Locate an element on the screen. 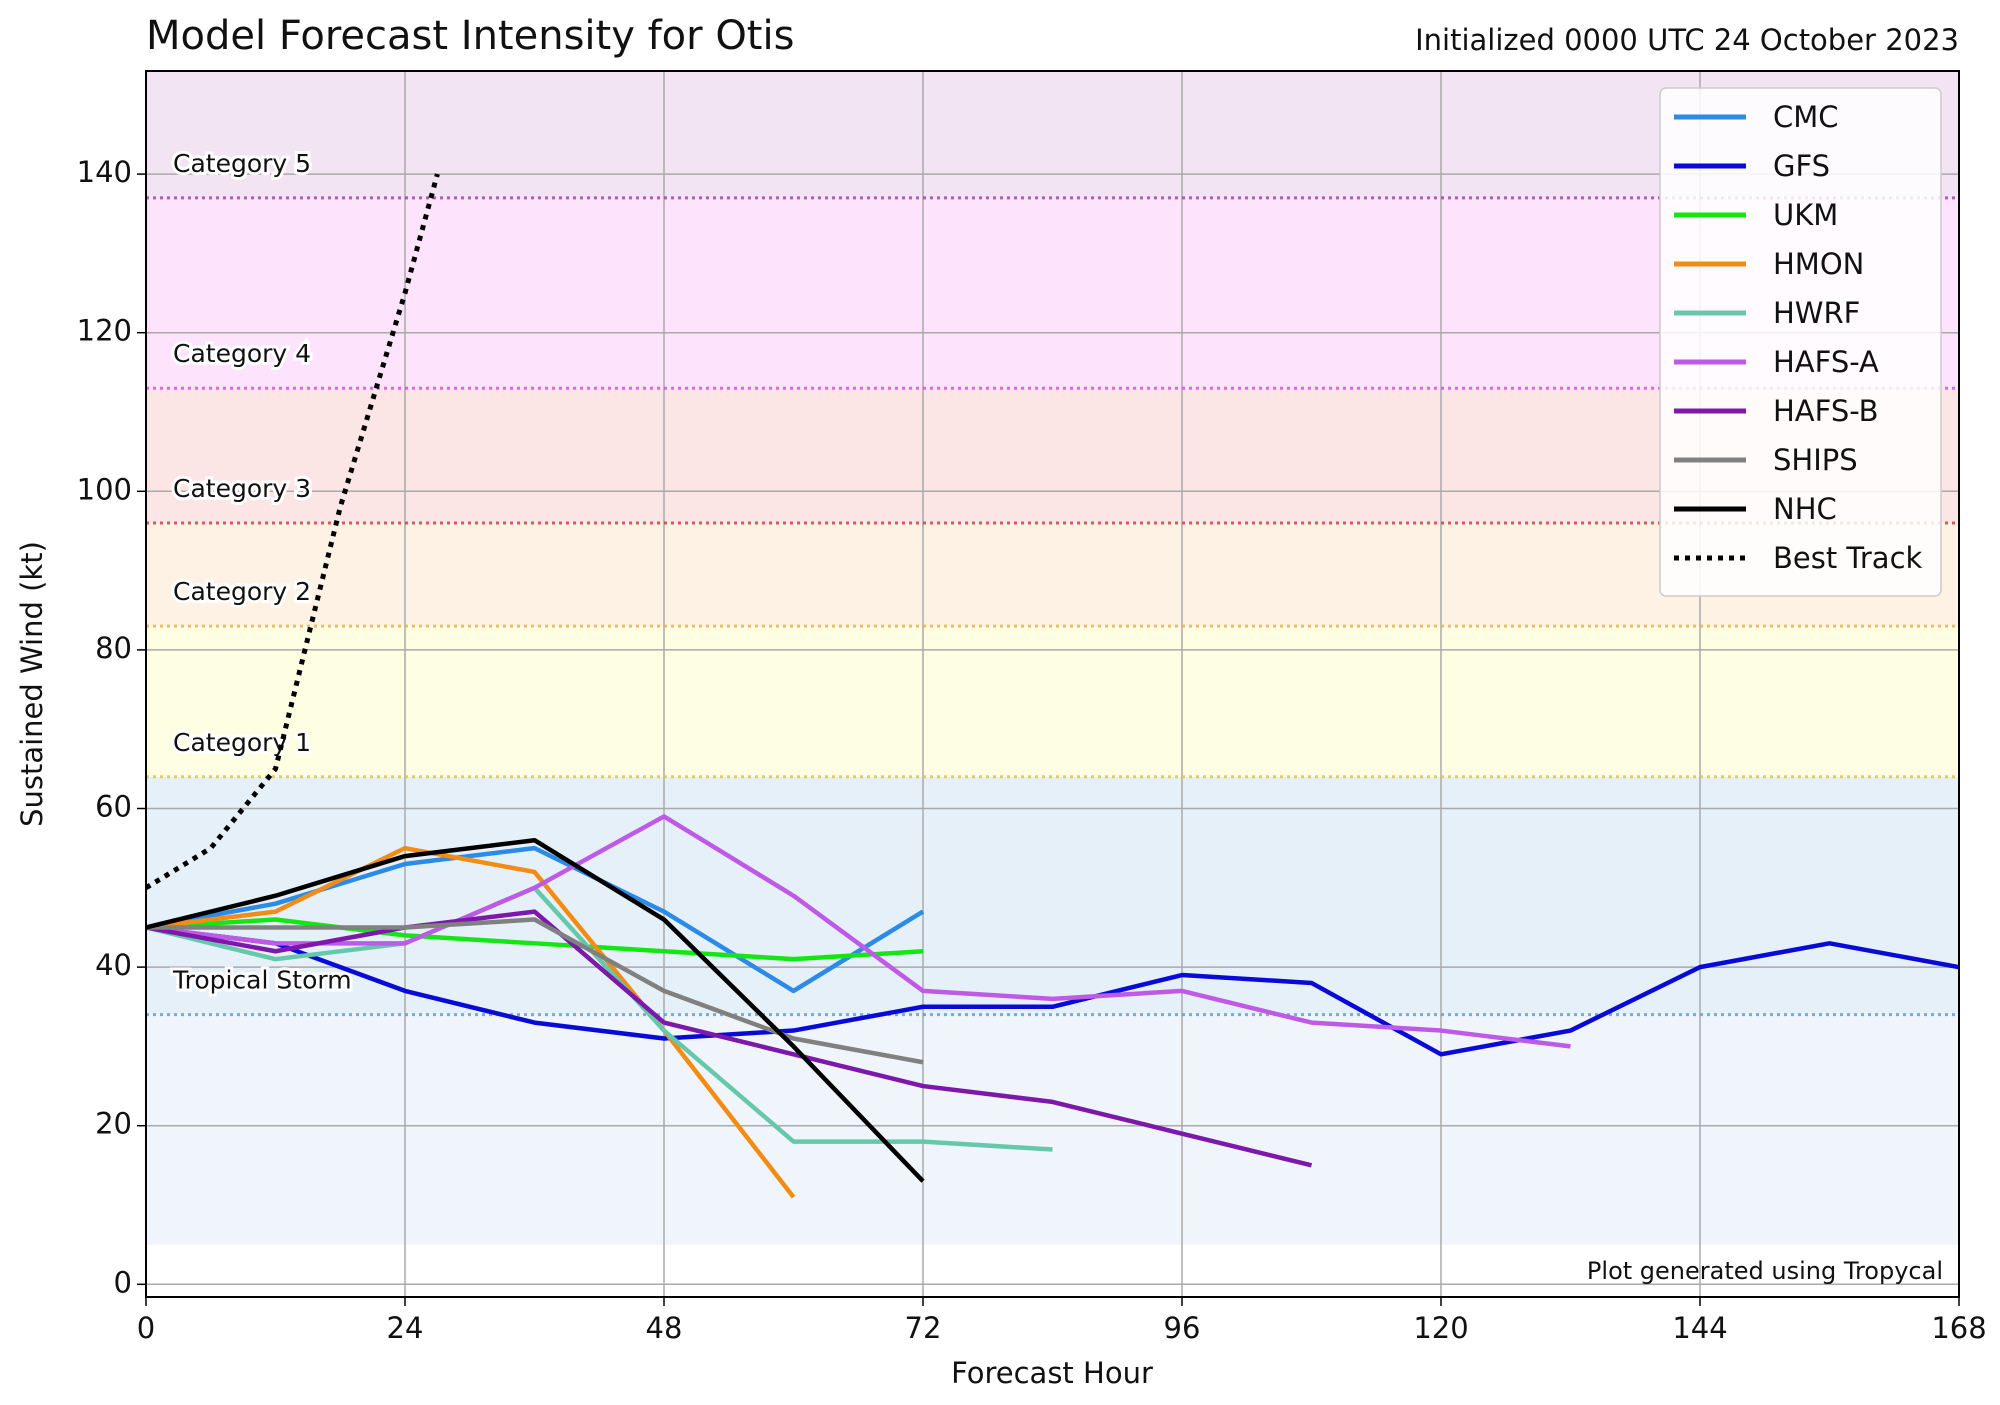 This screenshot has width=2000, height=1405. x-axis-label: Forecast Hour is located at coordinates (1052, 1373).